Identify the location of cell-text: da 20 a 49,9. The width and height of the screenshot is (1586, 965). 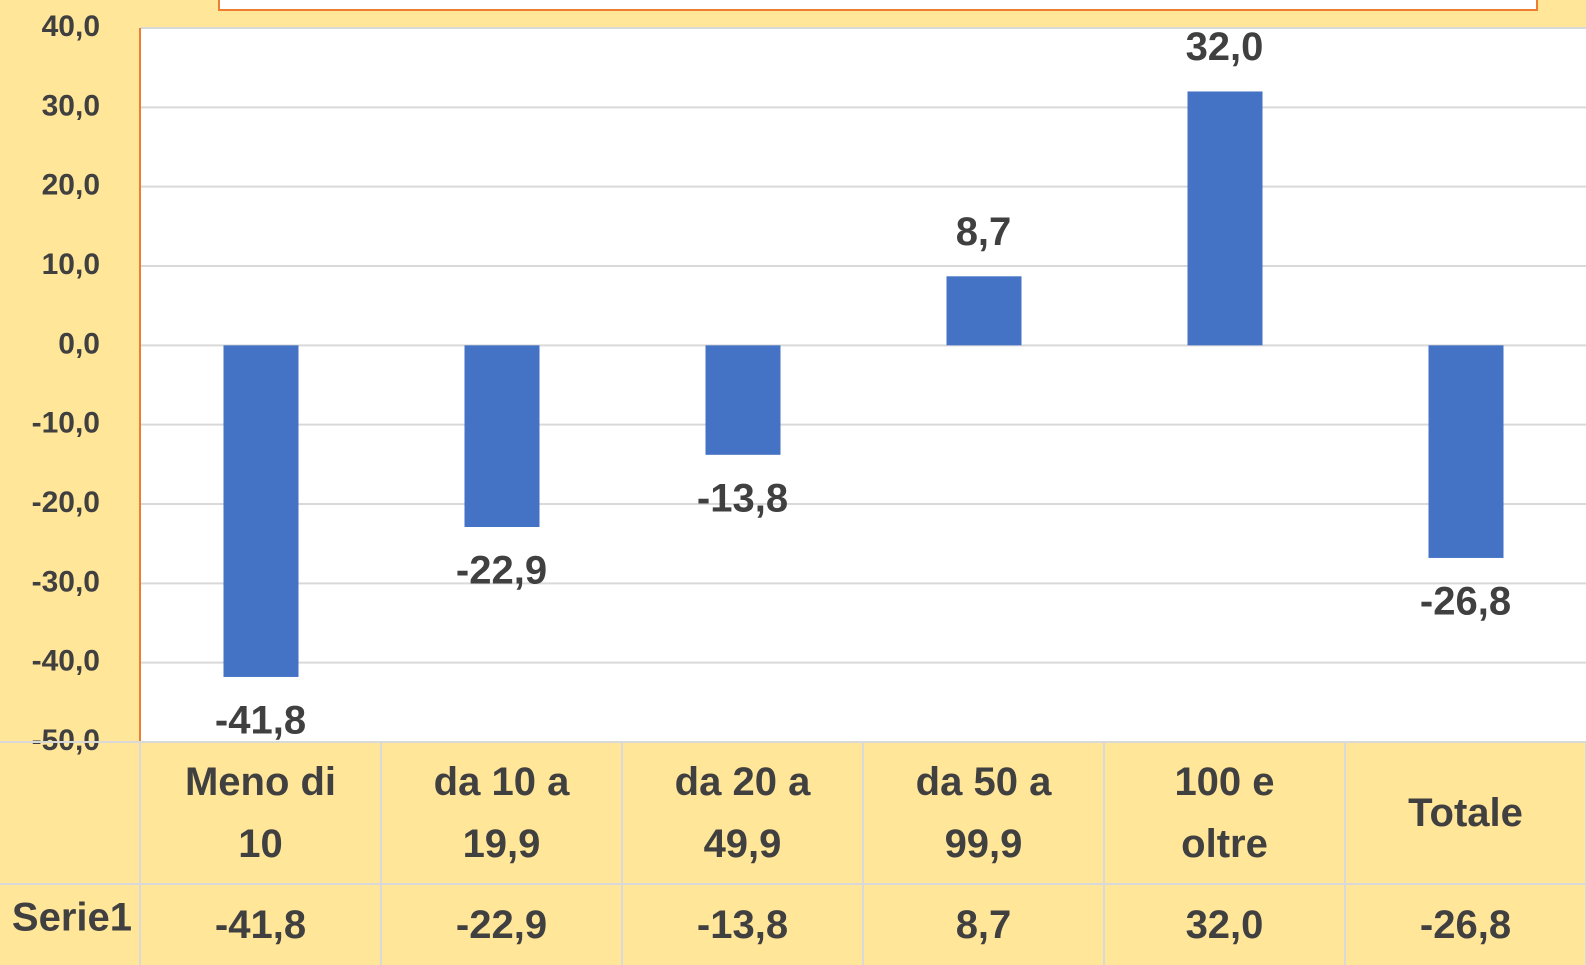
(742, 813).